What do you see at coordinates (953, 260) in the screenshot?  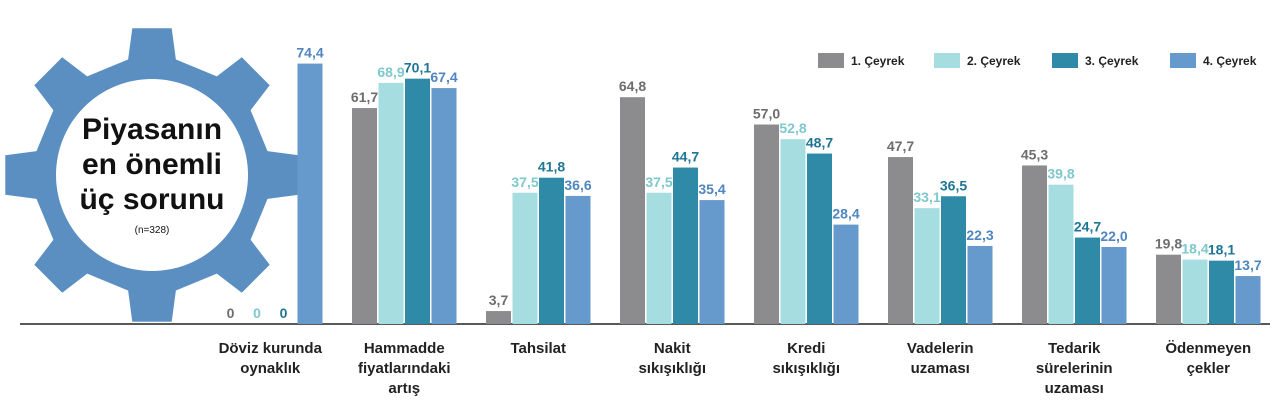 I see `bar-6-q3` at bounding box center [953, 260].